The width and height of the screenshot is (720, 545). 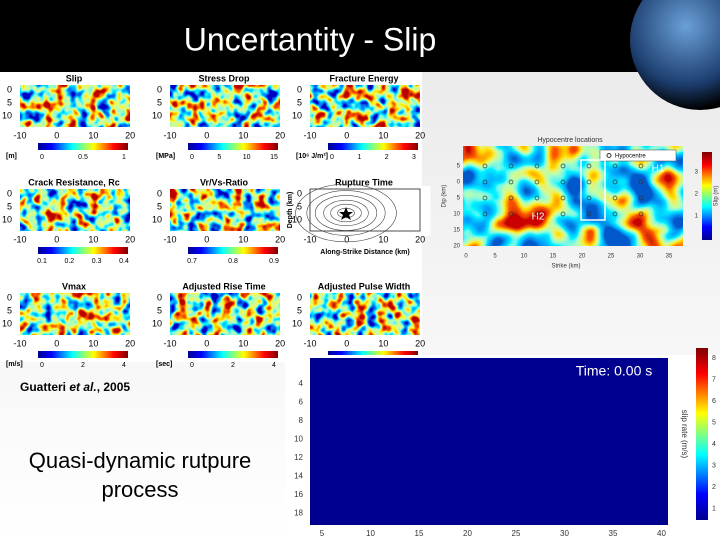 What do you see at coordinates (164, 364) in the screenshot?
I see `colorbar-unit: [sec]` at bounding box center [164, 364].